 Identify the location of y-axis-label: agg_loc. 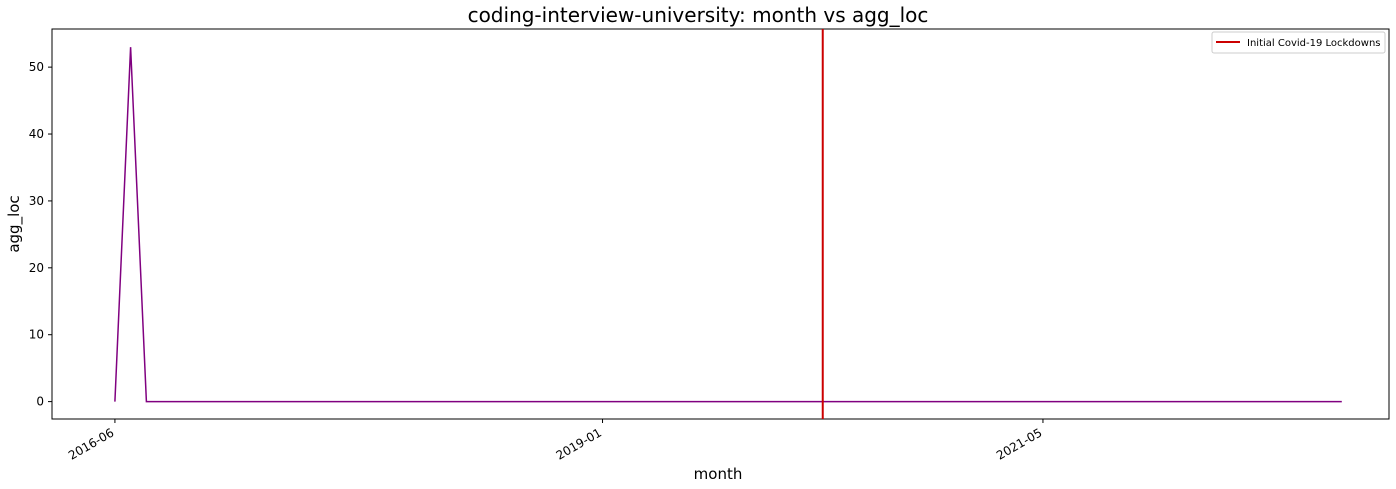
(14, 223).